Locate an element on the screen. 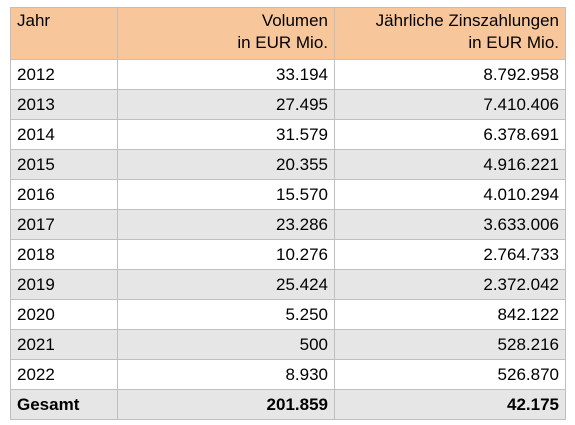 The height and width of the screenshot is (425, 575). table-row: 2012 33.194 8.792.958 is located at coordinates (288, 74).